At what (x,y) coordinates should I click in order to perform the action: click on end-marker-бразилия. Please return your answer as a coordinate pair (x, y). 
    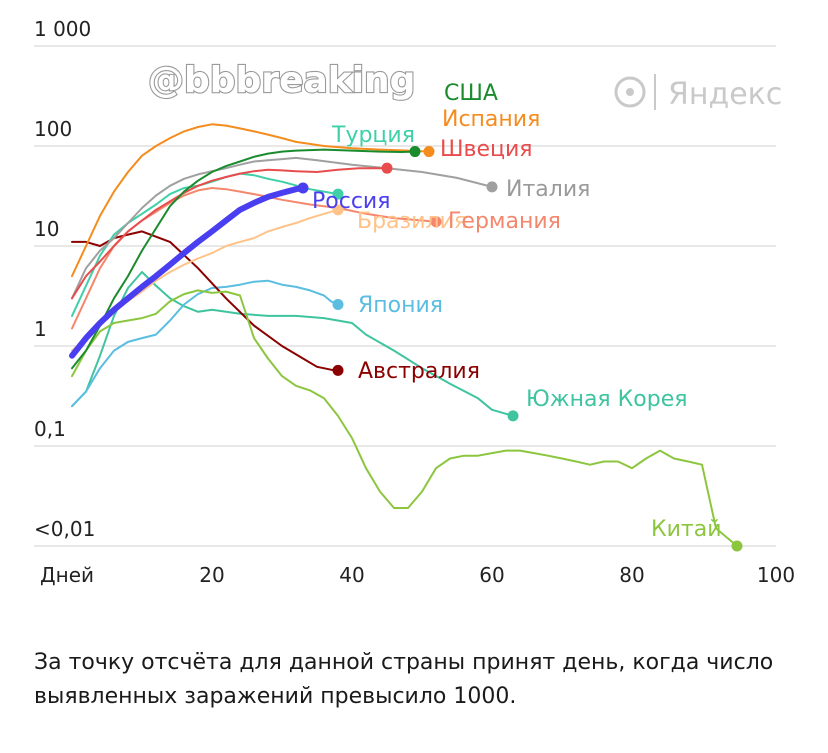
    Looking at the image, I should click on (338, 210).